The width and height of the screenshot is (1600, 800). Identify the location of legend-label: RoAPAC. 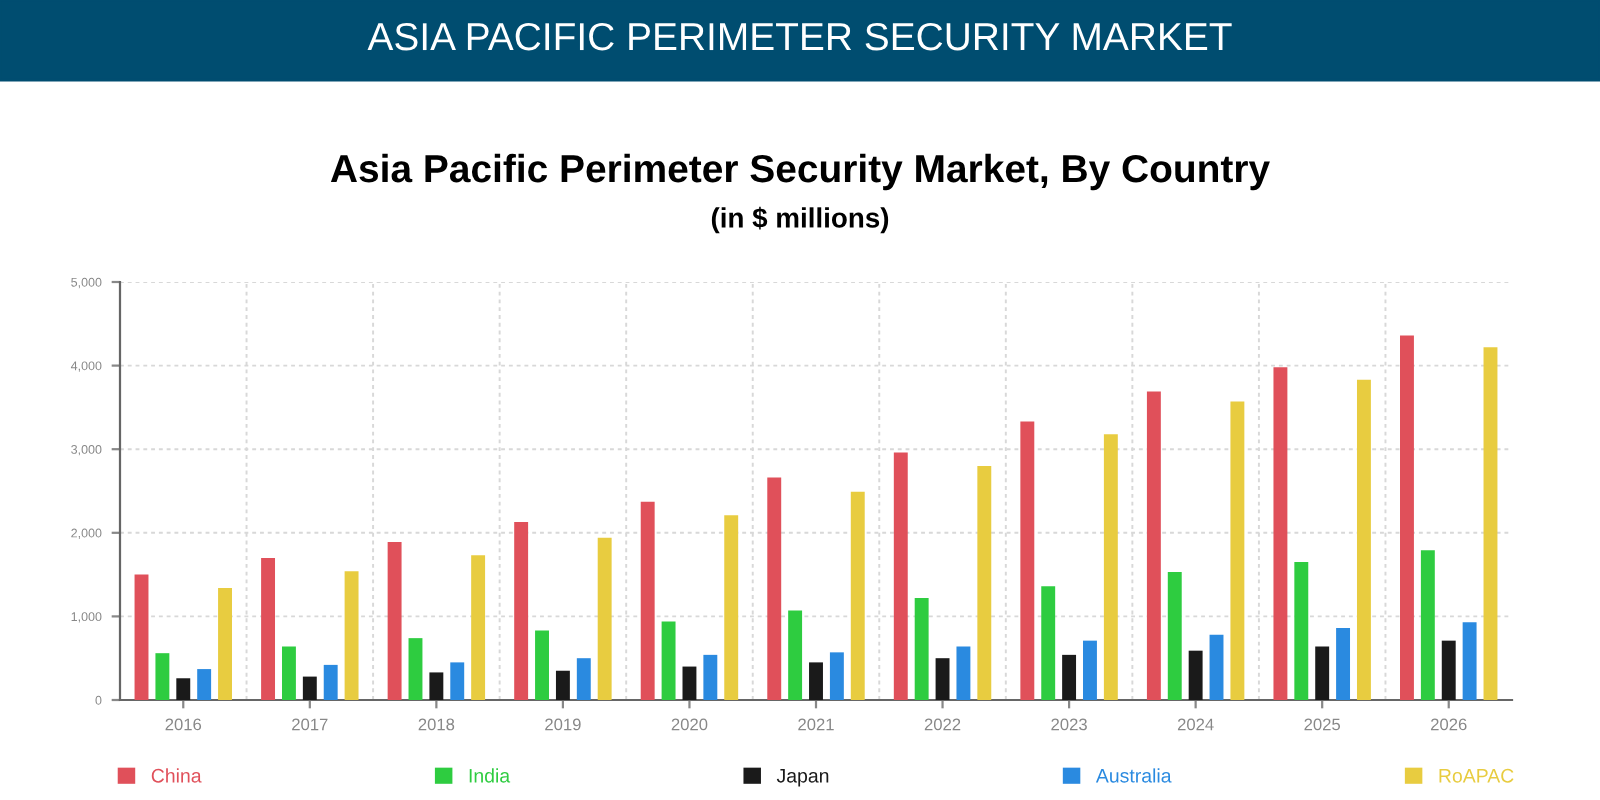
(1476, 775).